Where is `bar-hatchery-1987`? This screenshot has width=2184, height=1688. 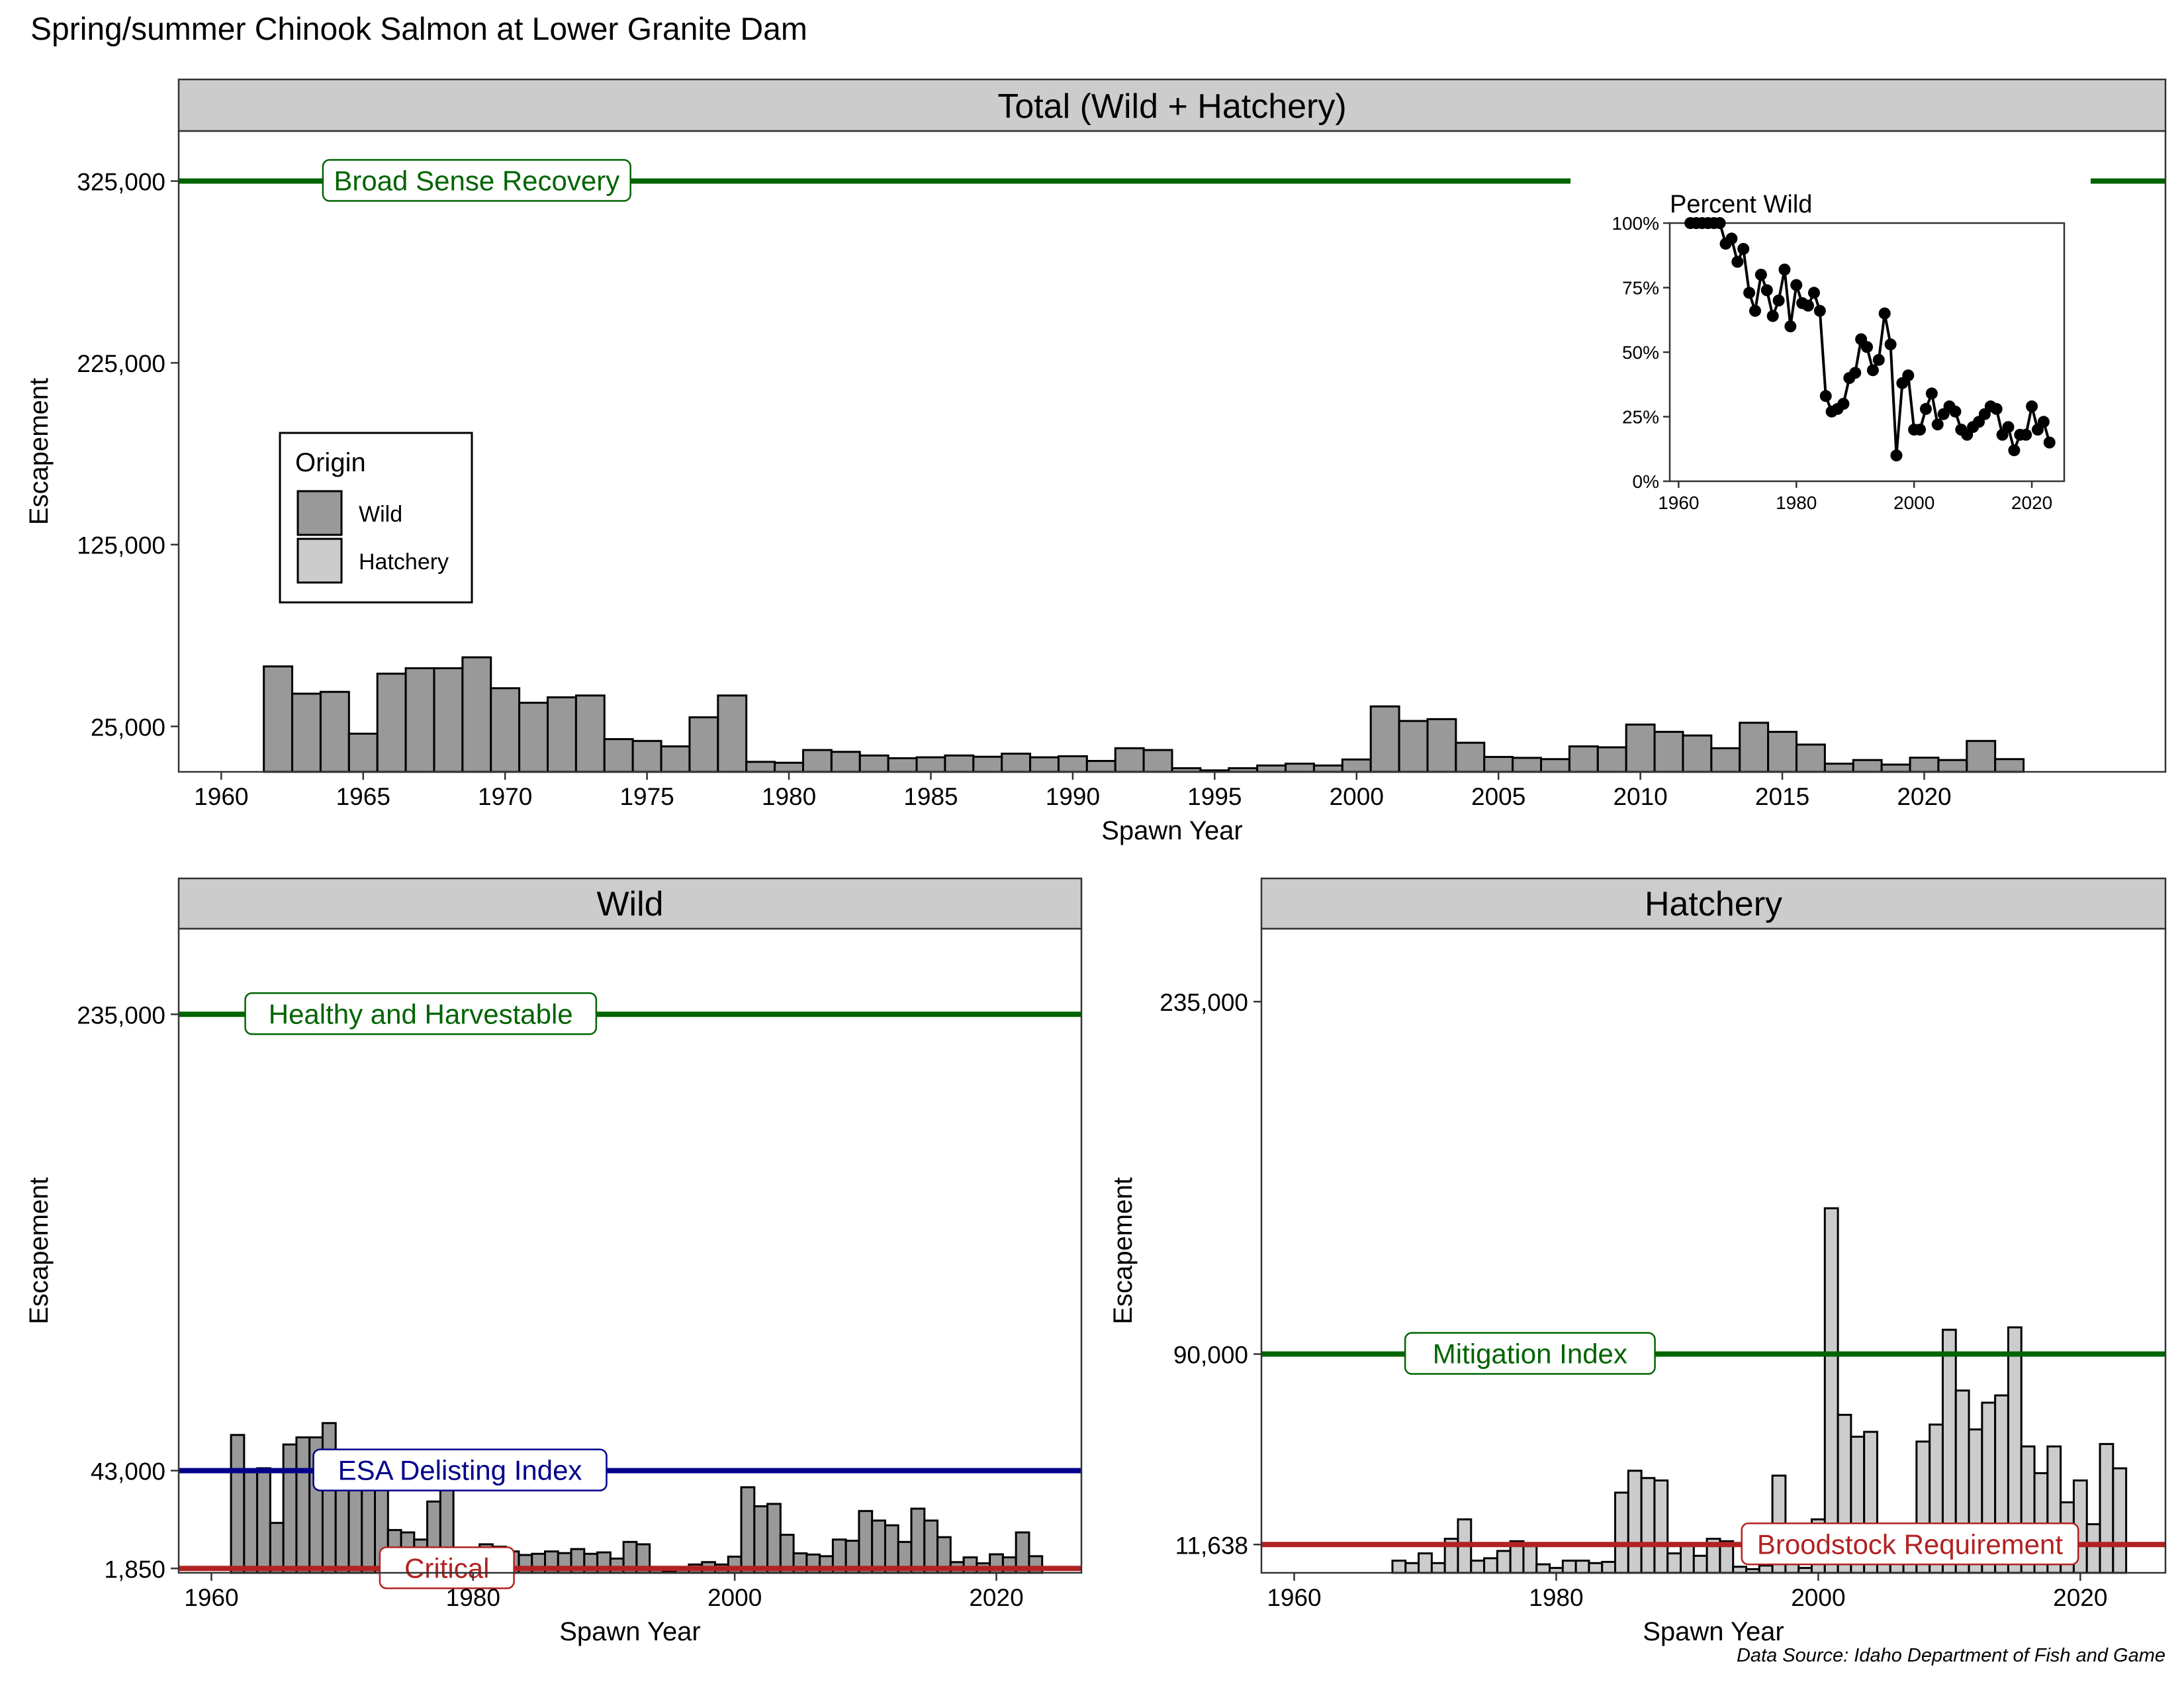 bar-hatchery-1987 is located at coordinates (1648, 1525).